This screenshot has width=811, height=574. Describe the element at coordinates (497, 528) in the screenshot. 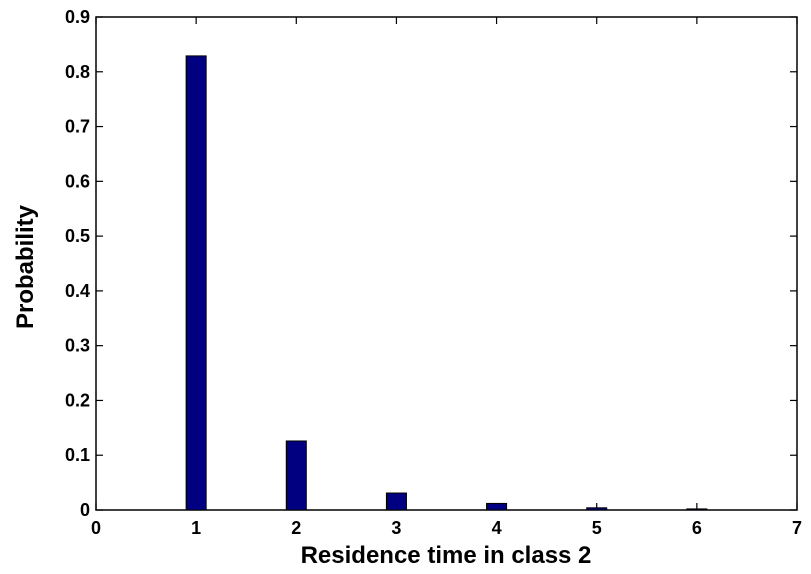

I see `x-tick-label: 4` at that location.